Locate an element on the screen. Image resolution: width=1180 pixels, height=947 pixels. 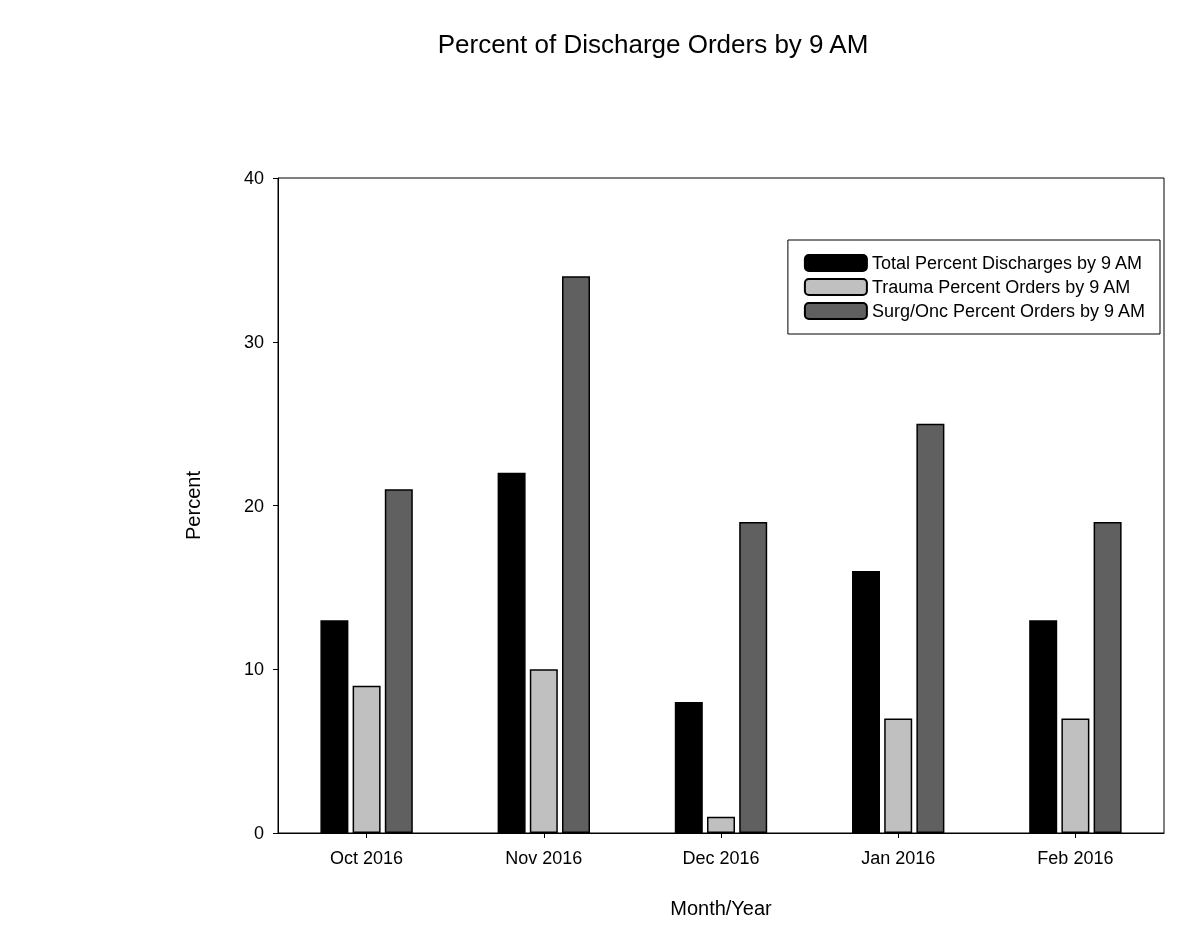
y-tick-label: 10 is located at coordinates (253, 669).